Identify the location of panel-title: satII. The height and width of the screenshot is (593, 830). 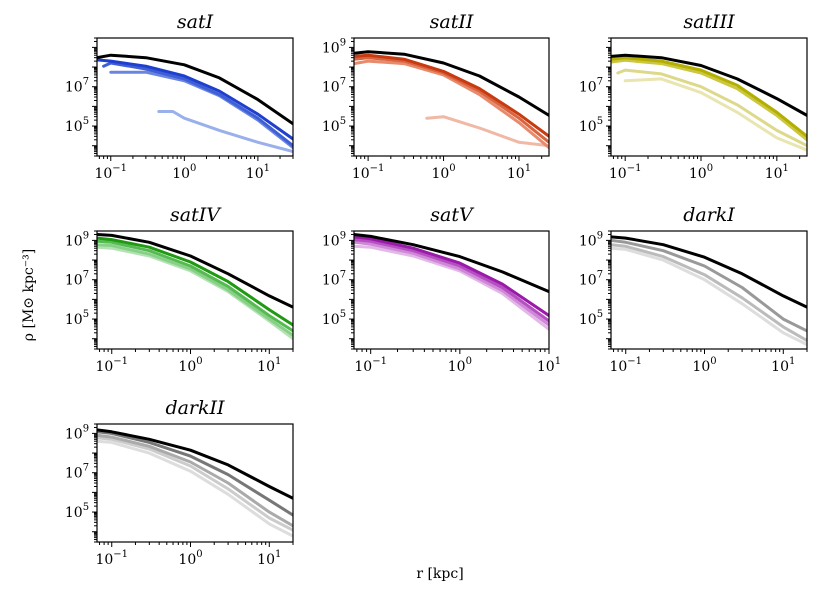
(452, 22).